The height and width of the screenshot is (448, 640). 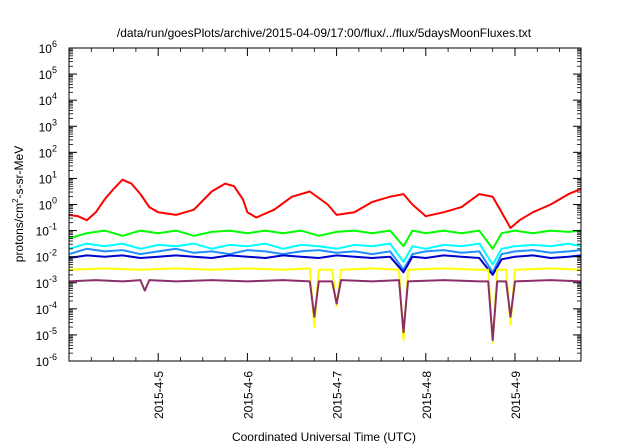 I want to click on x-tick-label: 2015-4-6, so click(x=248, y=395).